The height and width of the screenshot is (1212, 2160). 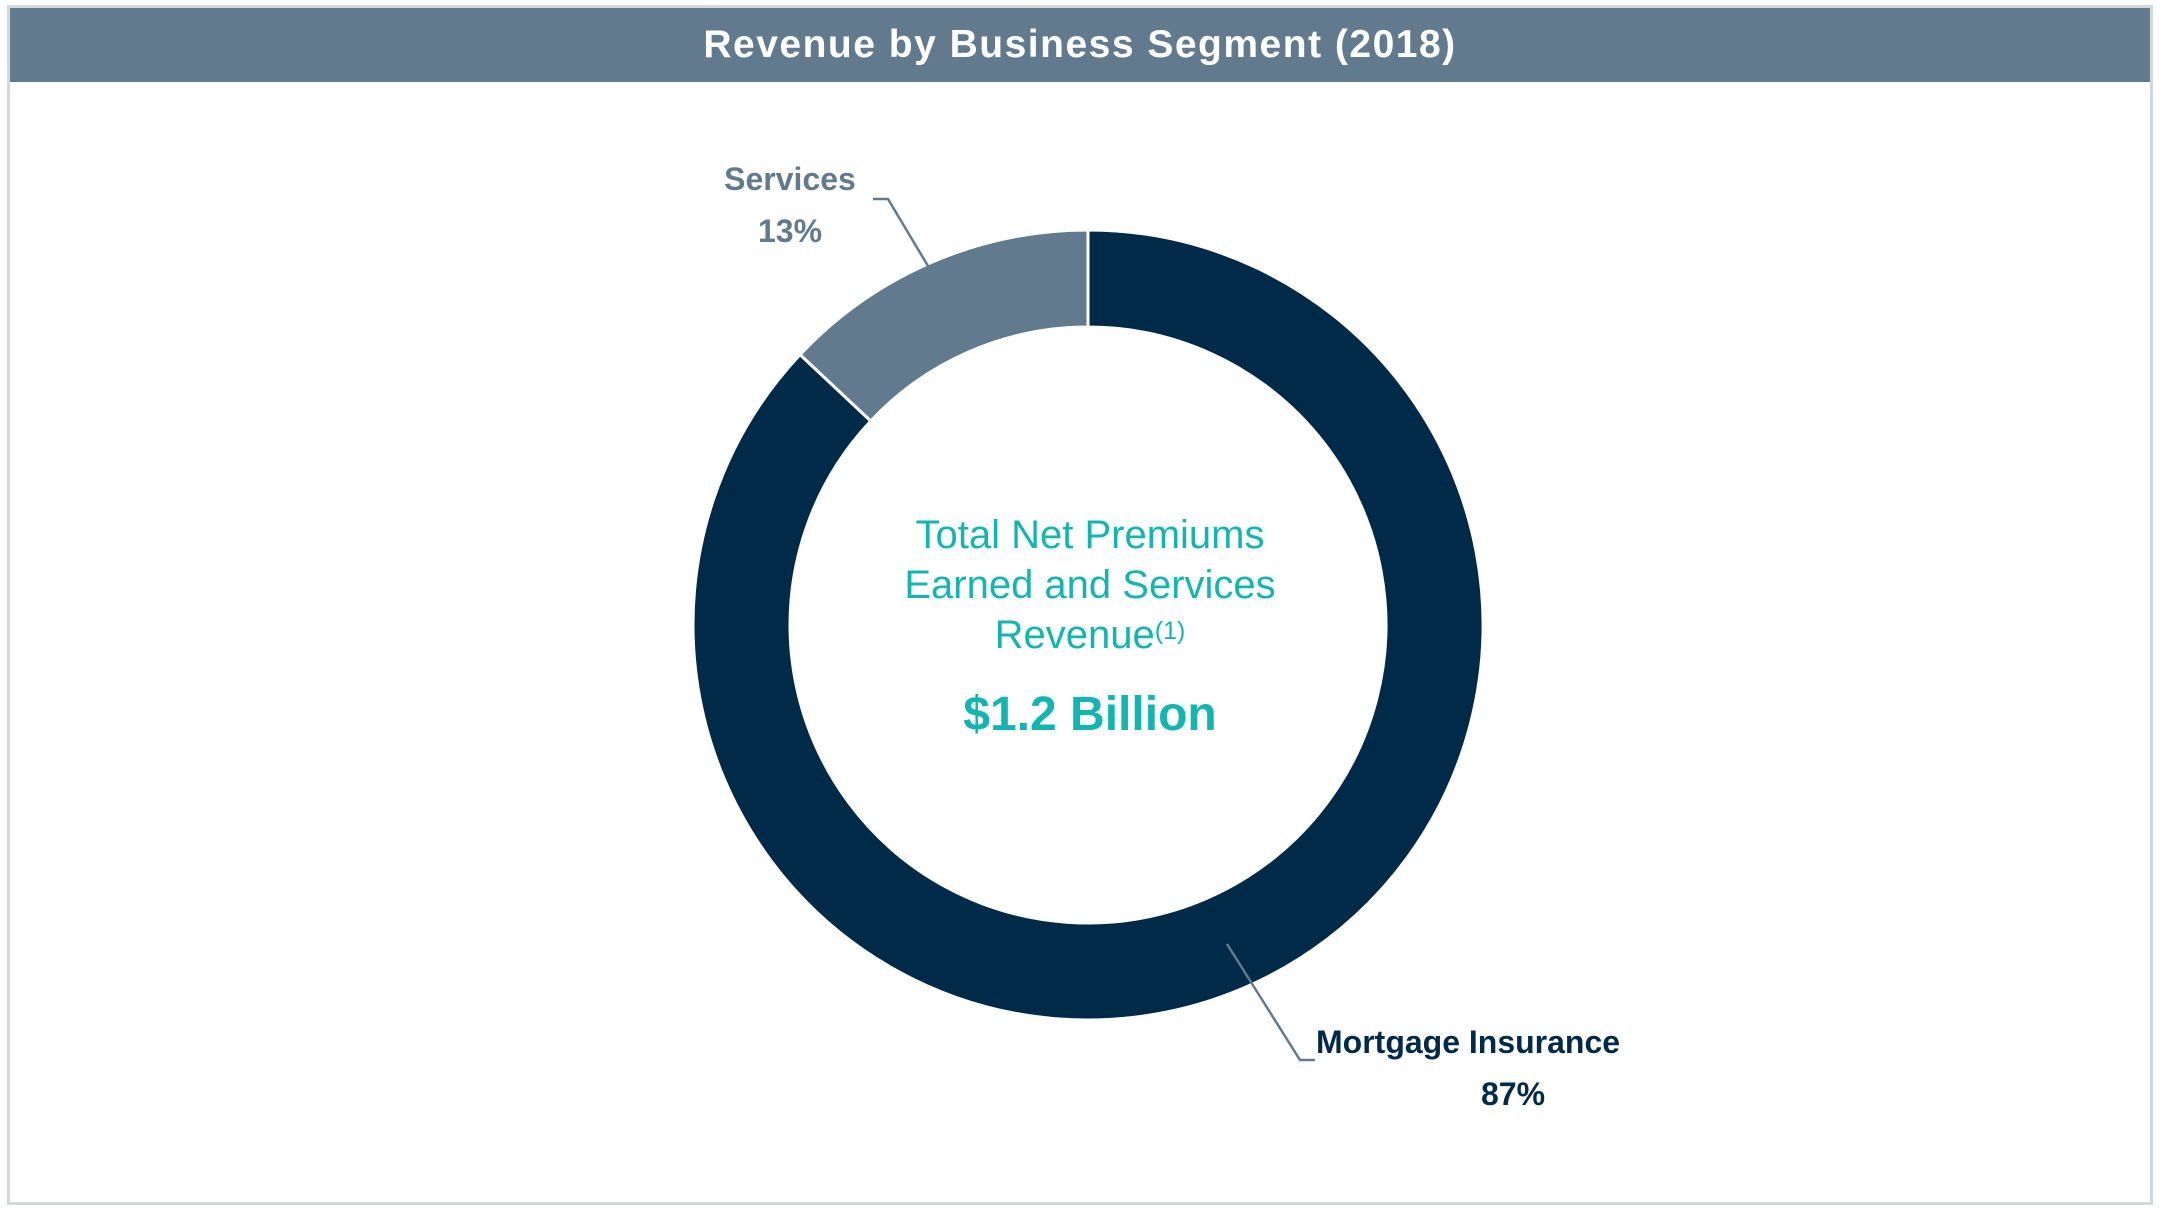 I want to click on center-line-2: Earned and Services, so click(x=1090, y=585).